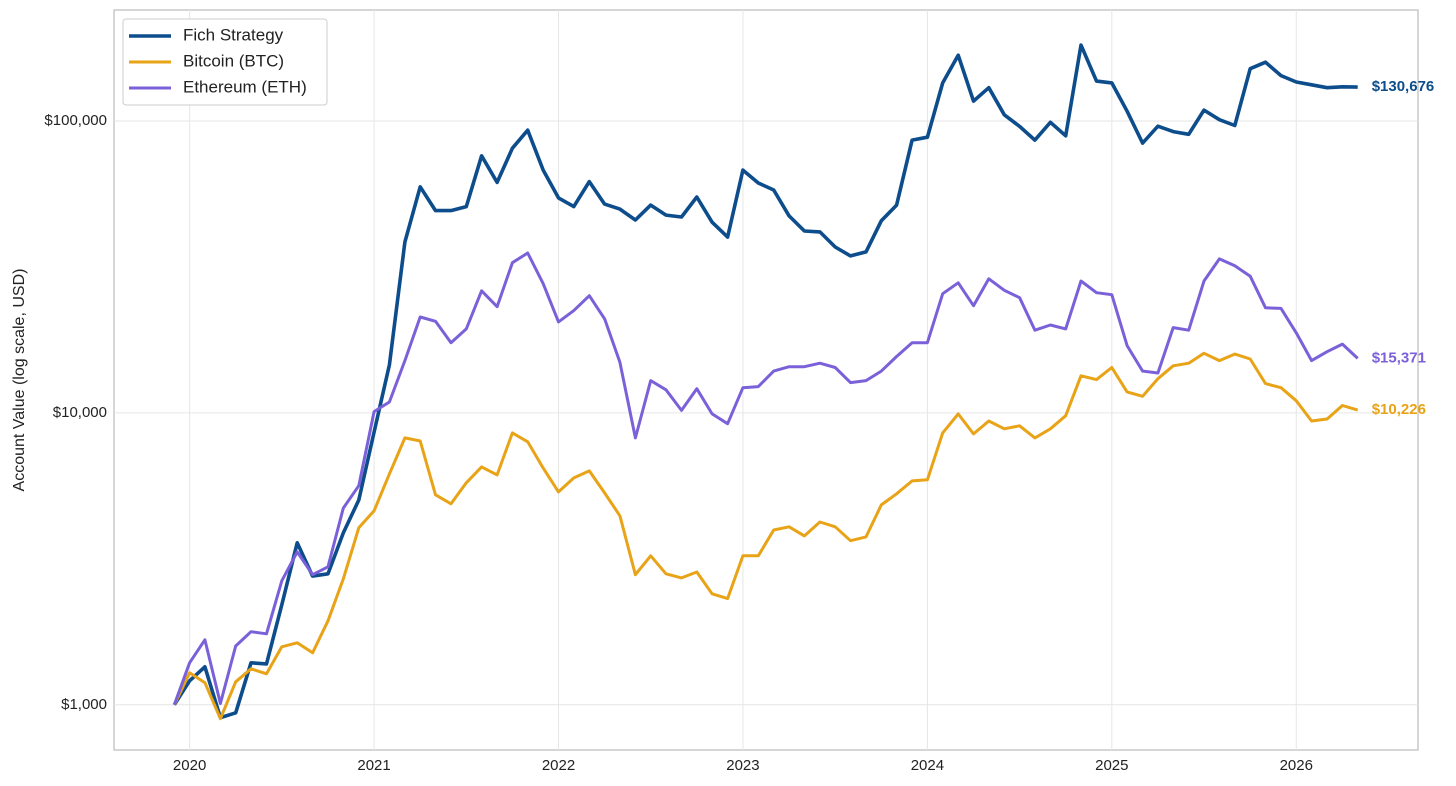 This screenshot has height=786, width=1456. Describe the element at coordinates (189, 765) in the screenshot. I see `x-tick-label: 2020` at that location.